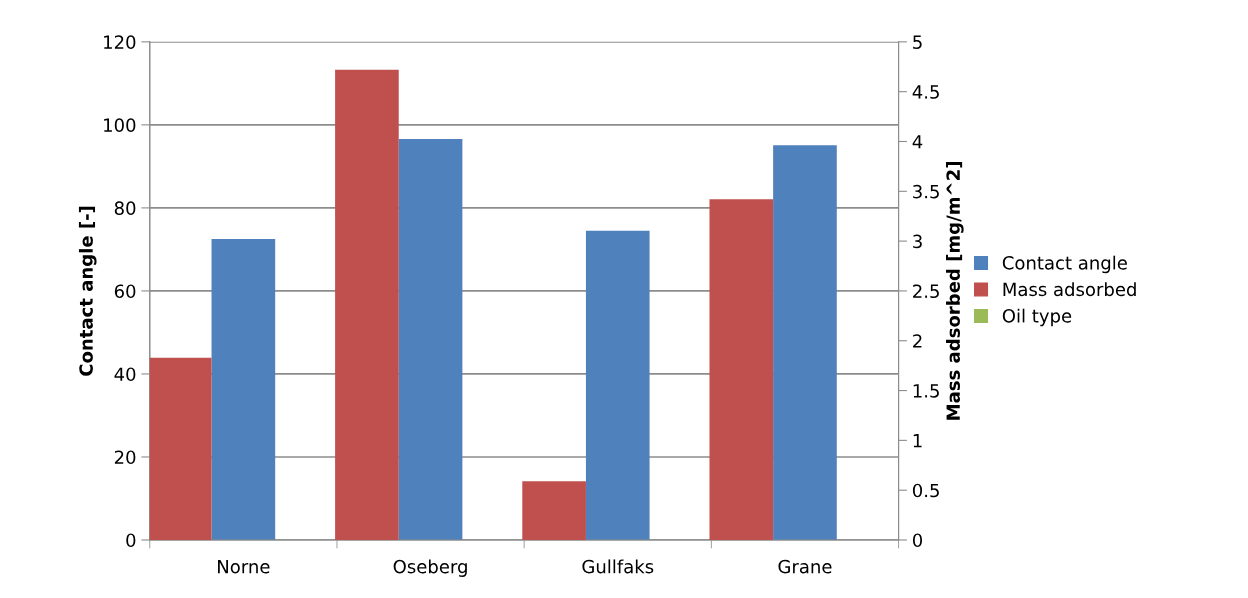  Describe the element at coordinates (1064, 264) in the screenshot. I see `legend-label: Contact angle` at that location.